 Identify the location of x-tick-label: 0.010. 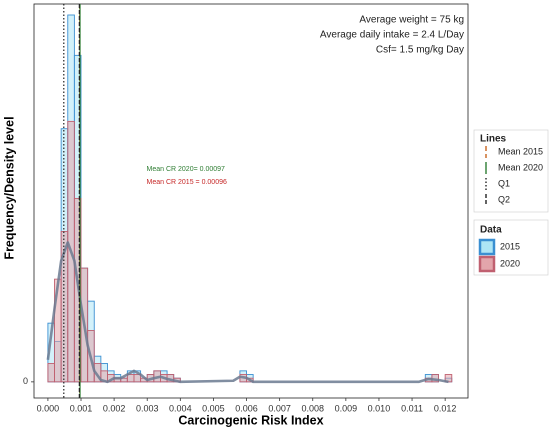
(379, 408).